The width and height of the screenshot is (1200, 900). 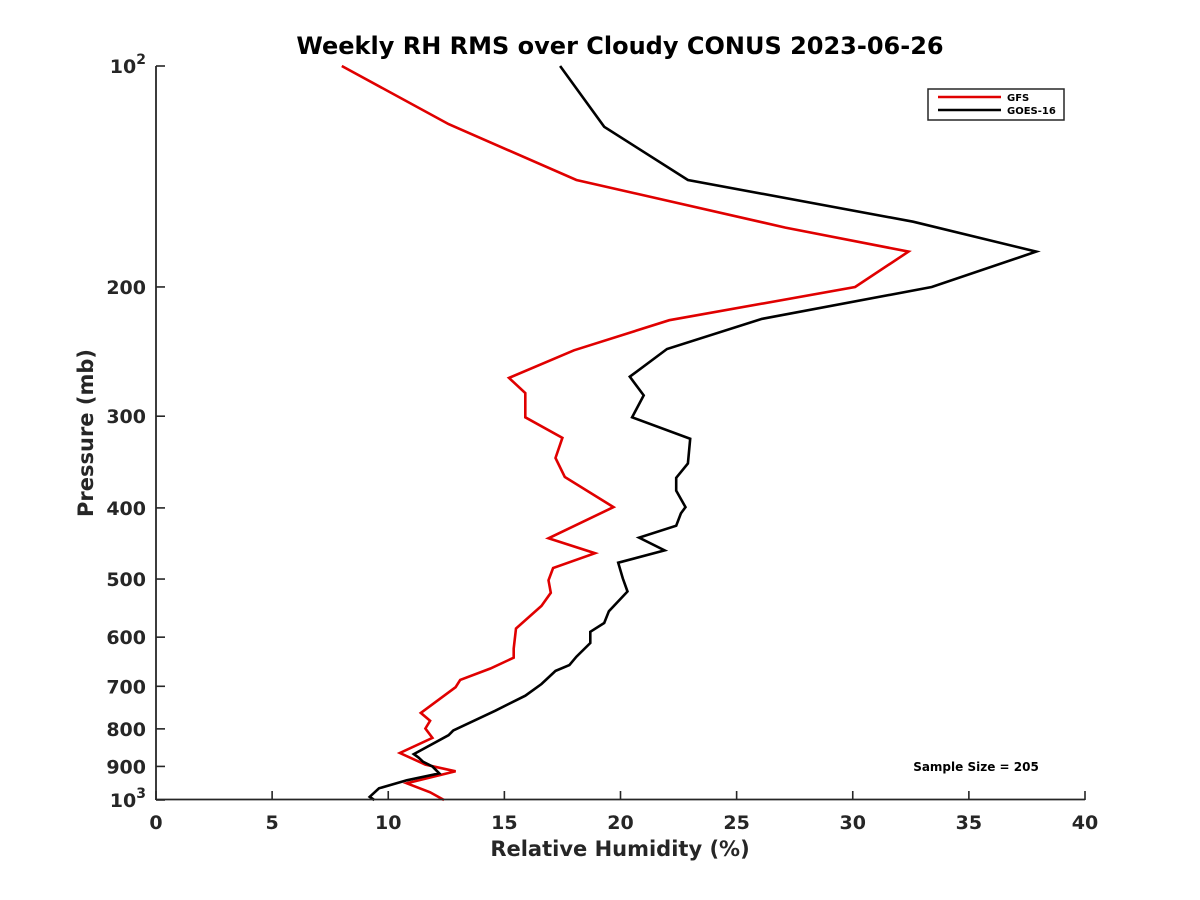 I want to click on y-tick-label: 600, so click(x=126, y=638).